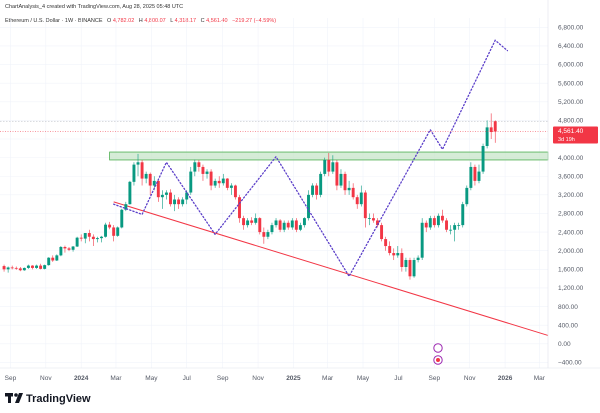 The width and height of the screenshot is (600, 413). I want to click on price-change: −219.27 (−4.59%), so click(254, 21).